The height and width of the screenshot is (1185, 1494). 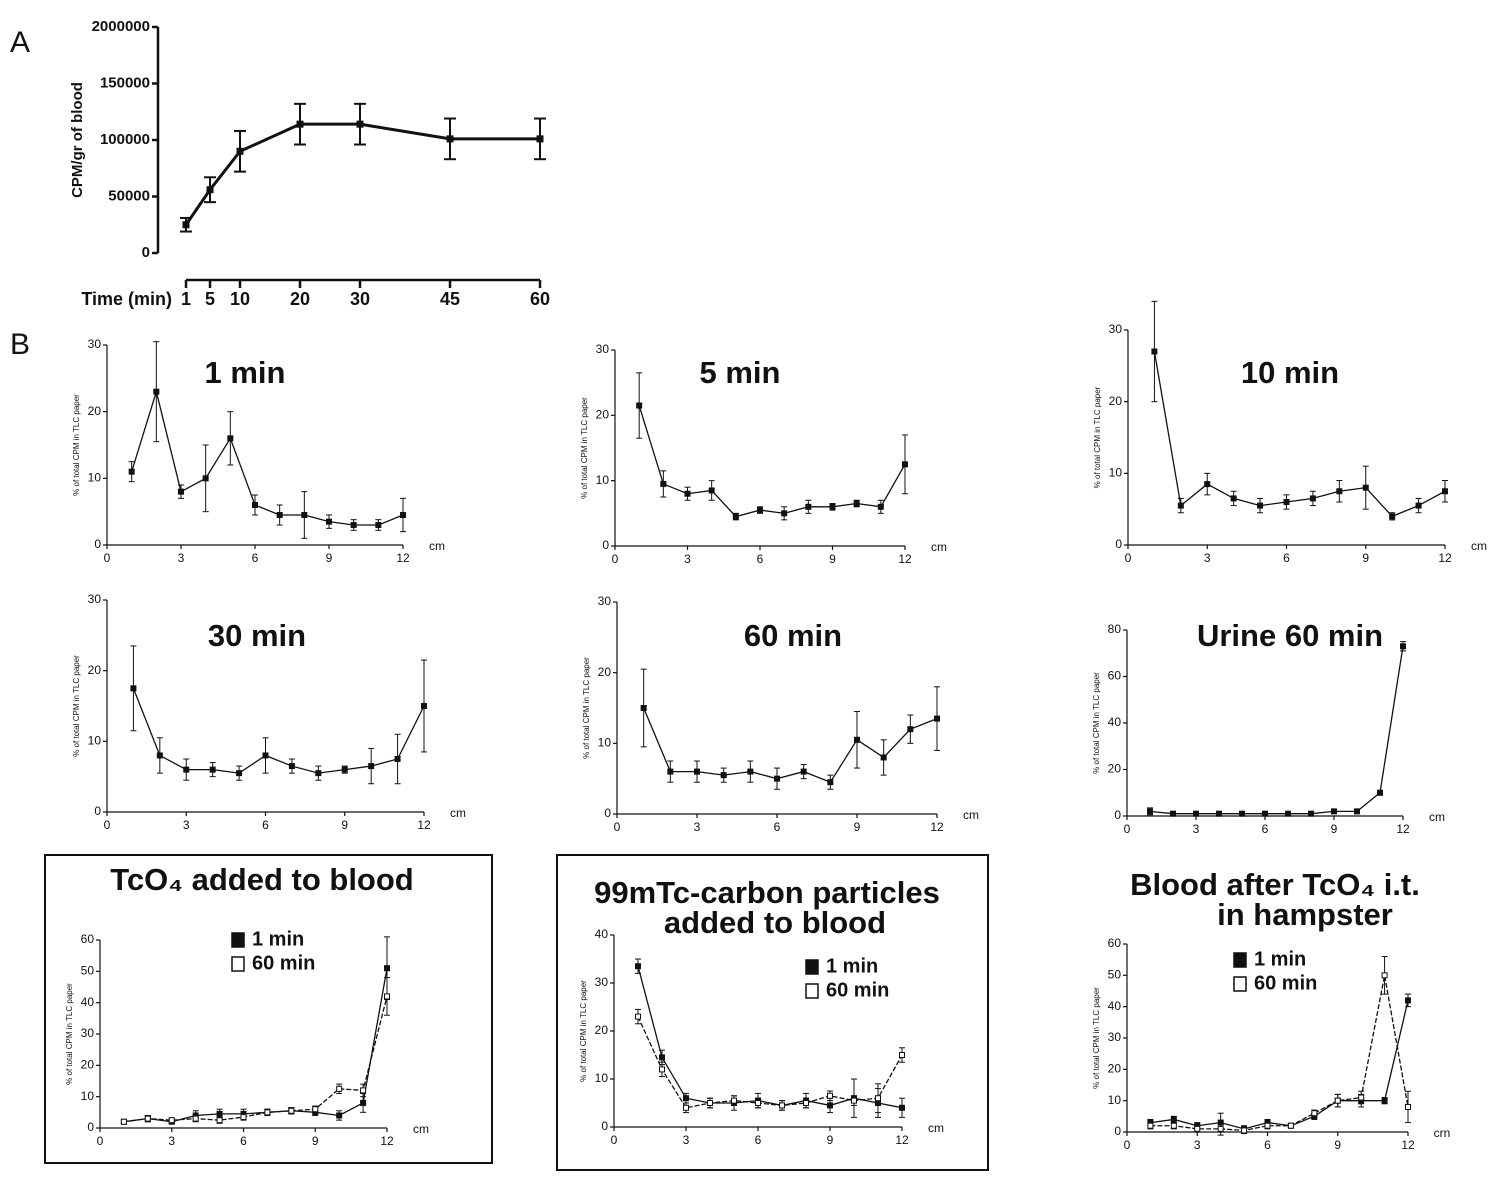 I want to click on y-tick-label: 20, so click(x=1116, y=401).